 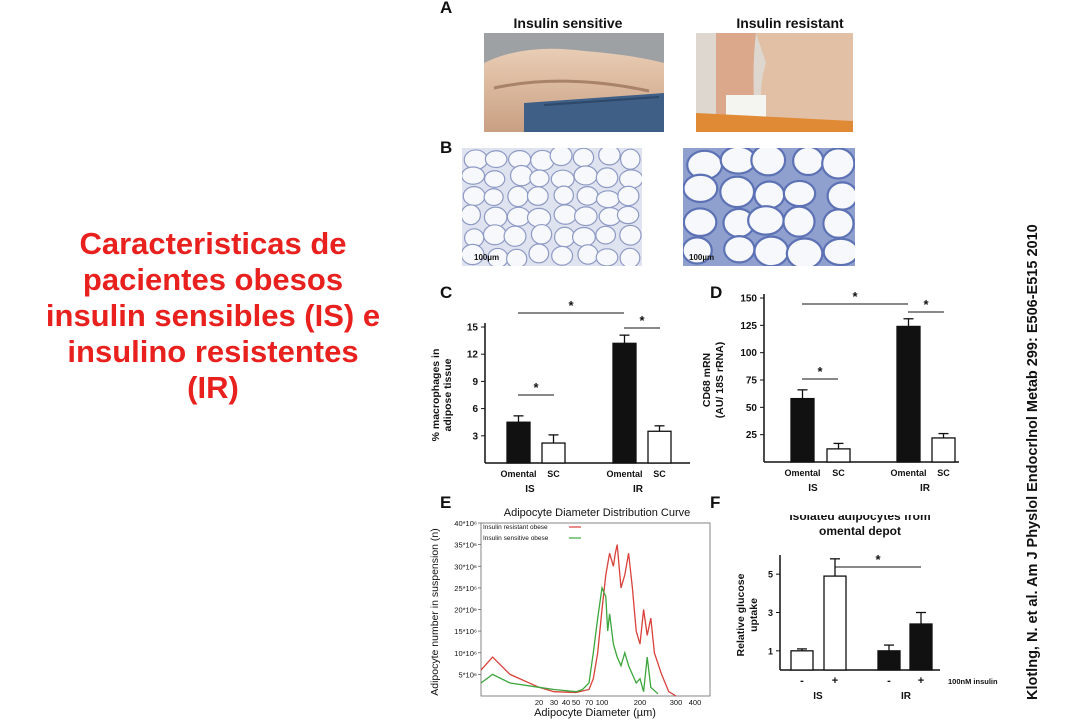 I want to click on y-tick-label: 15*10⁶, so click(x=465, y=631).